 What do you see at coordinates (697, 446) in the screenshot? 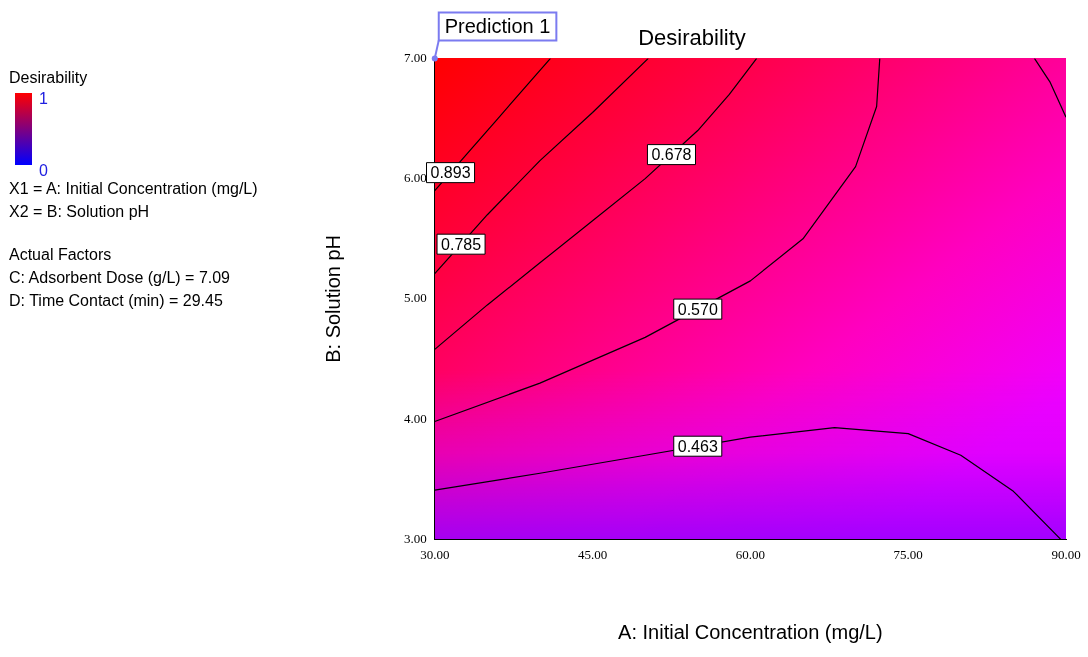
I see `series-label: 0.463` at bounding box center [697, 446].